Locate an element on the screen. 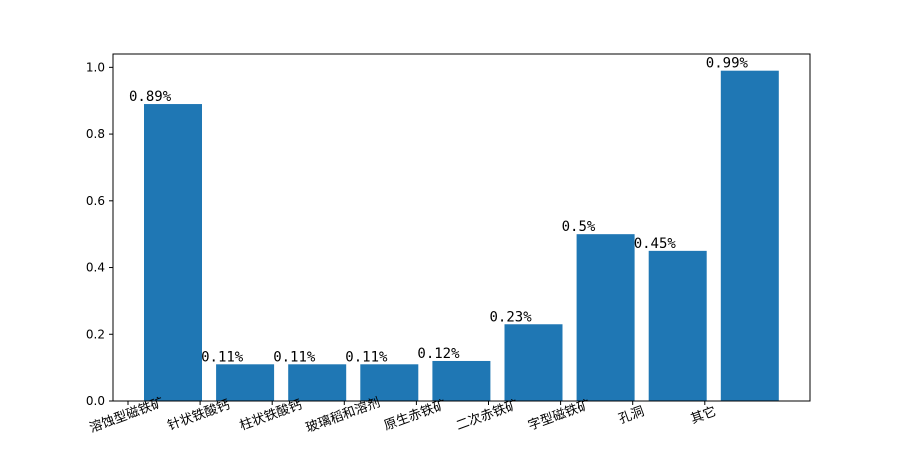 The width and height of the screenshot is (900, 450). y-tick-label-3: 0.4 is located at coordinates (95, 268).